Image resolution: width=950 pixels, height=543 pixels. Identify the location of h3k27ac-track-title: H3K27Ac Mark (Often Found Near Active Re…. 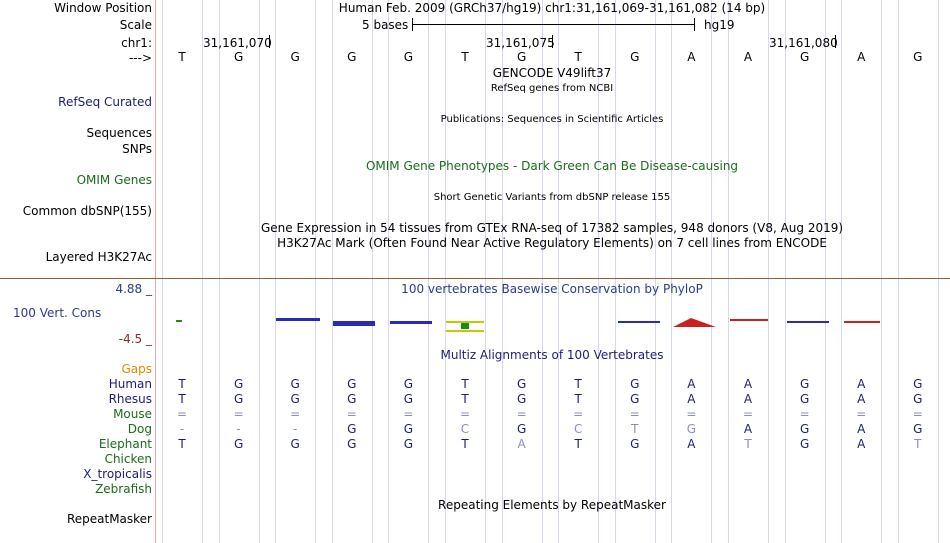
(552, 243).